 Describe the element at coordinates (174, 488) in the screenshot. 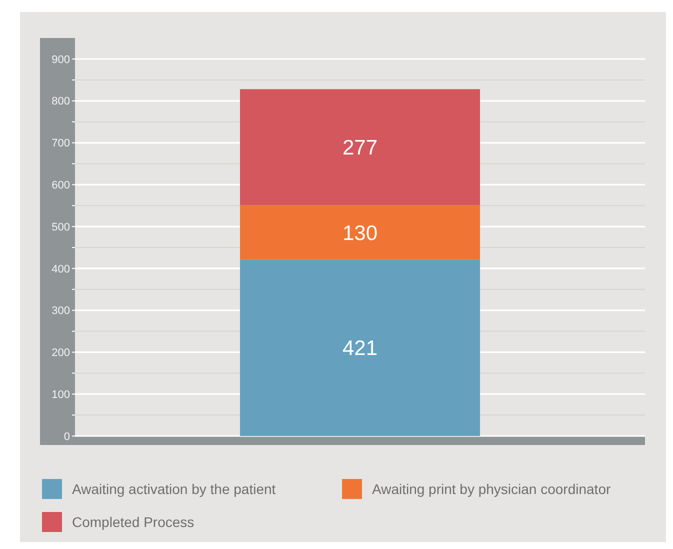

I see `legend-label: Awaiting activation by the patient` at that location.